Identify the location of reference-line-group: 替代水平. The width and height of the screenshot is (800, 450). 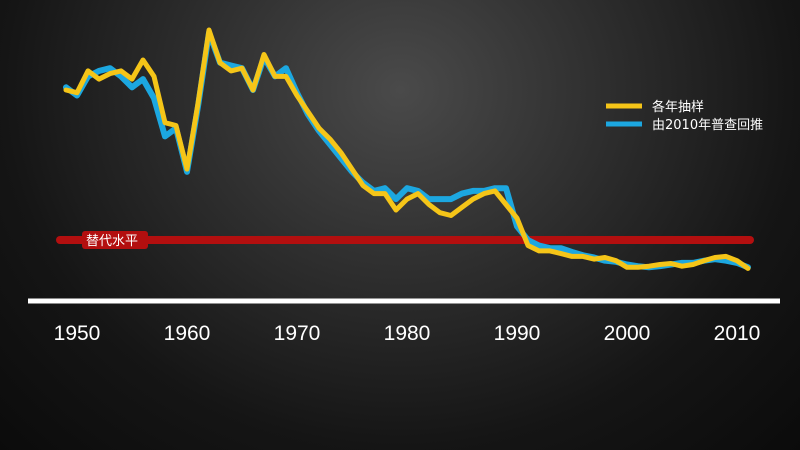
(405, 240).